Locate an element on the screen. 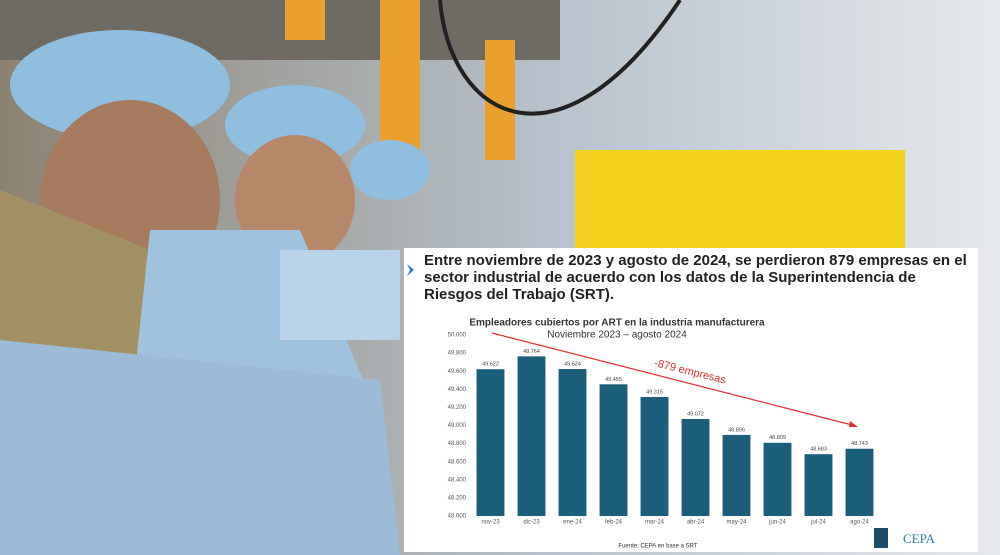 The height and width of the screenshot is (555, 1000). logo: CEPA is located at coordinates (919, 538).